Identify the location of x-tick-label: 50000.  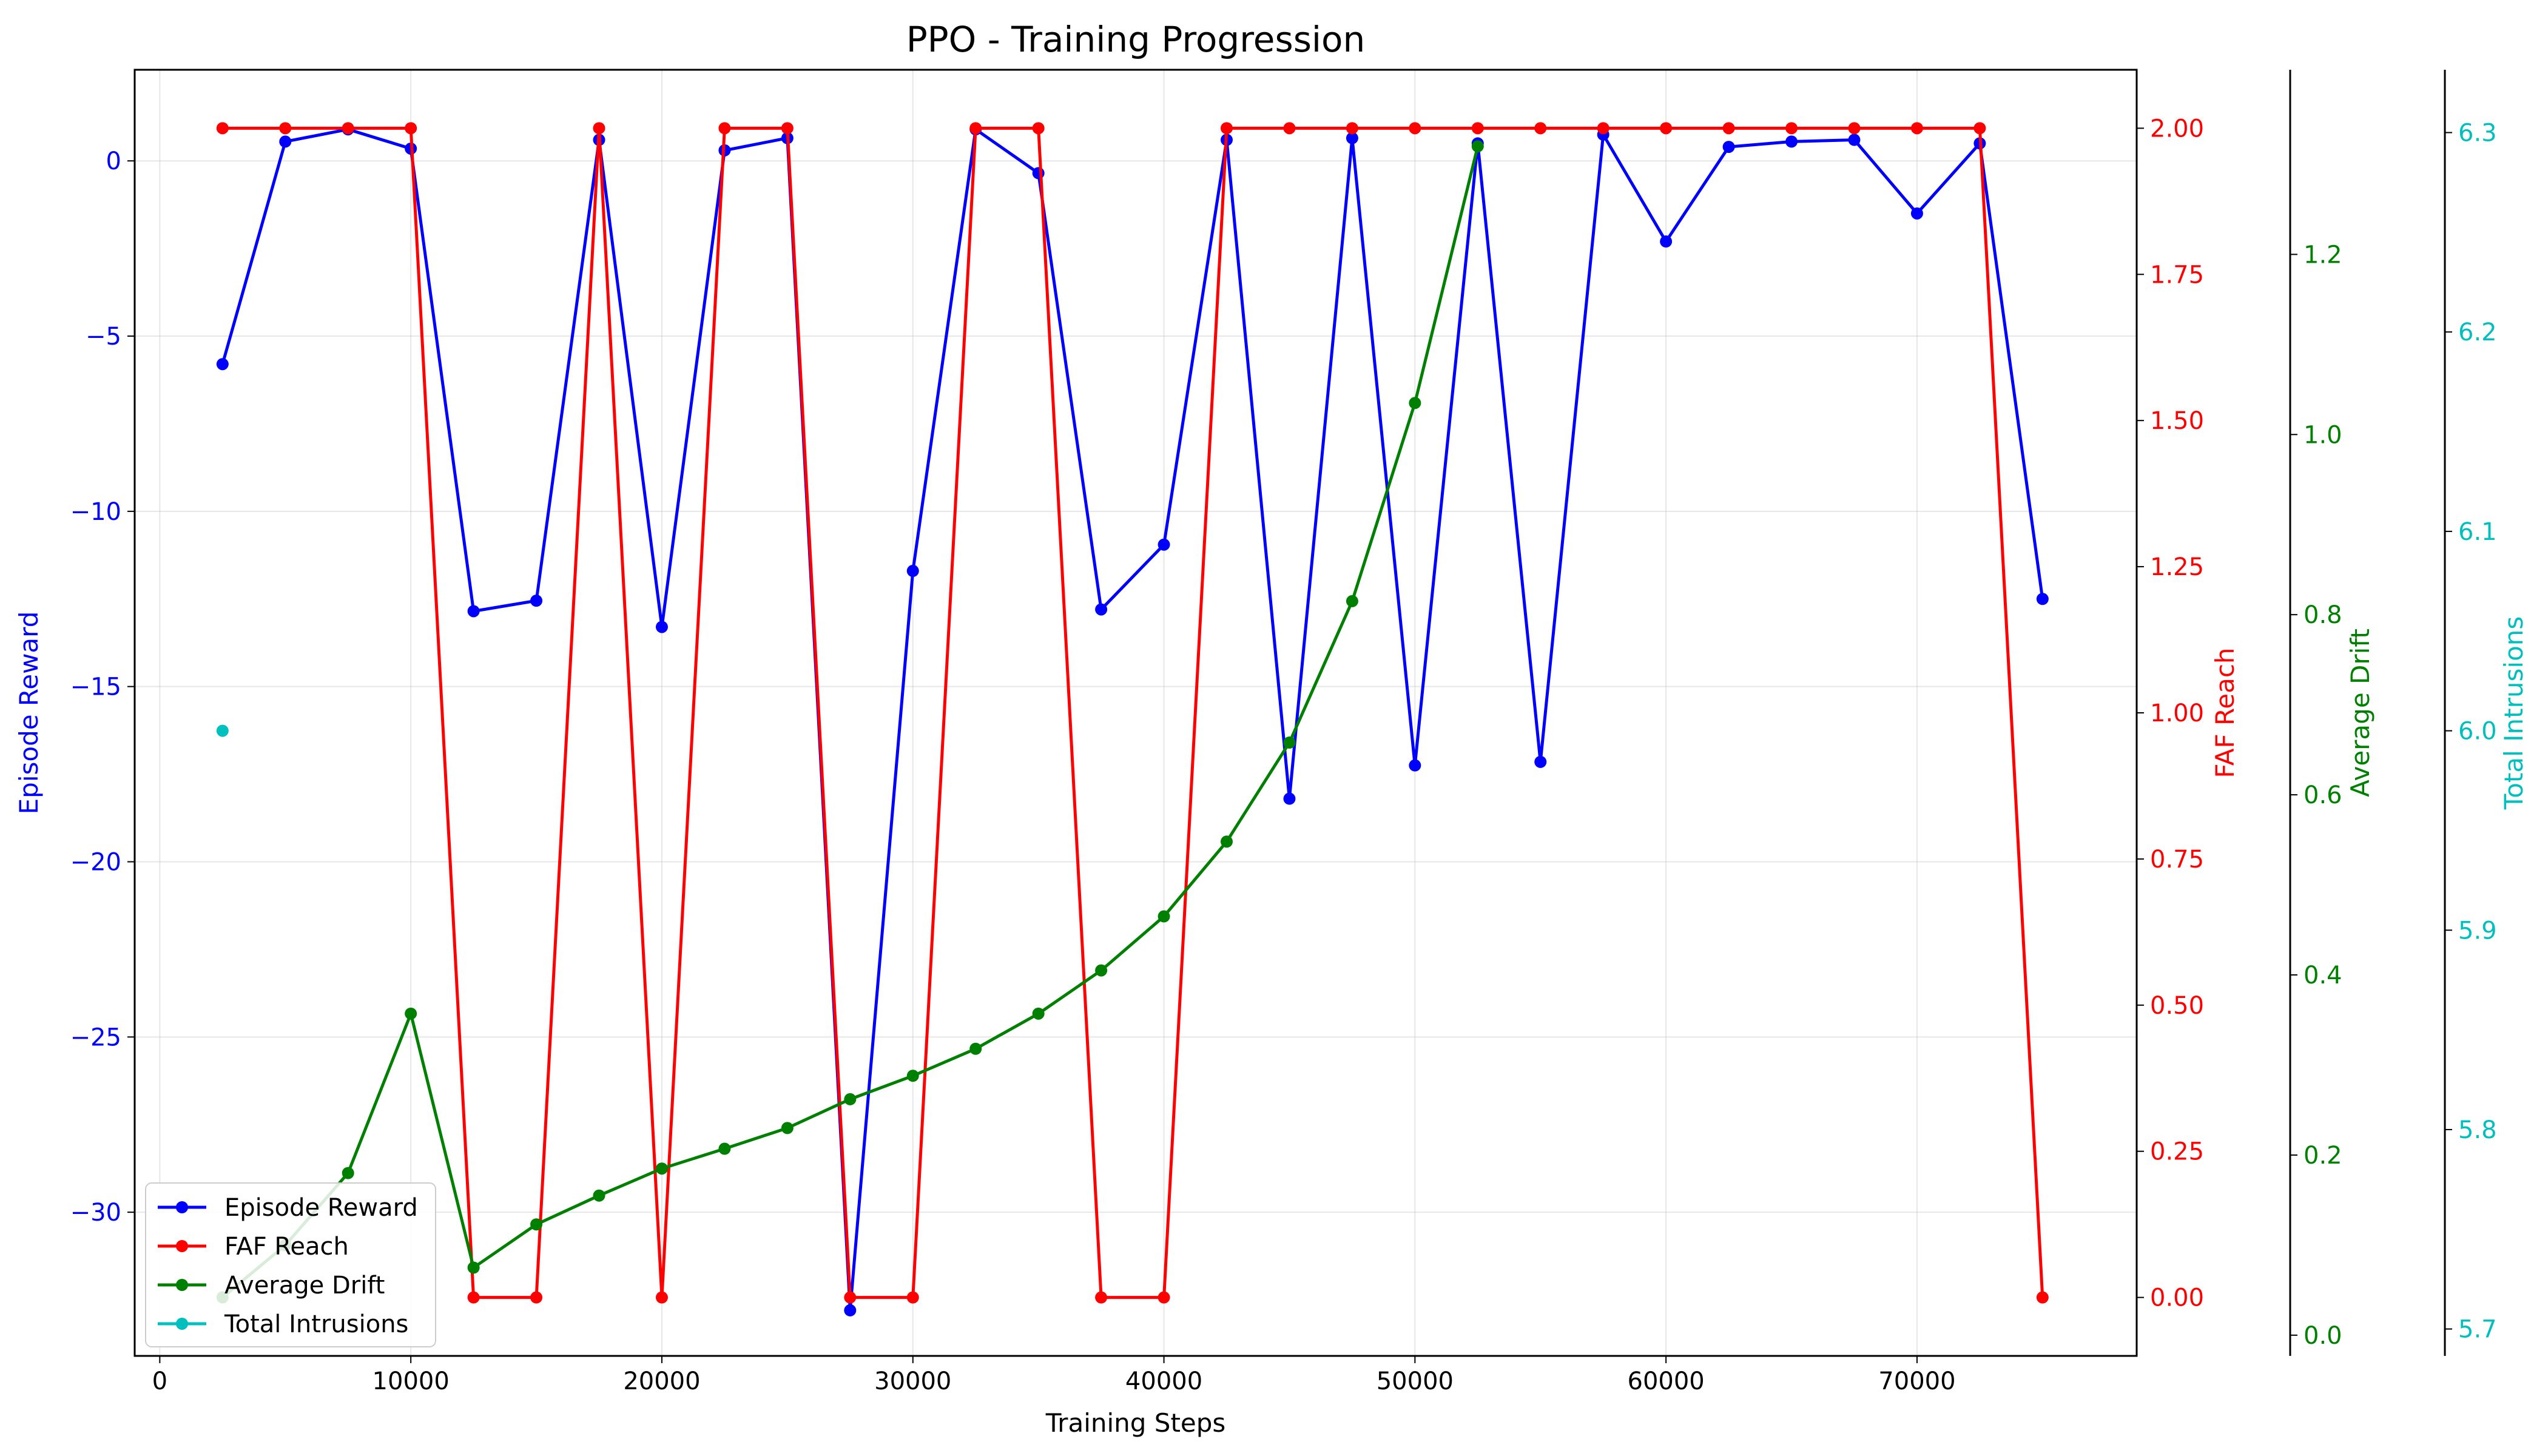
(1415, 1381).